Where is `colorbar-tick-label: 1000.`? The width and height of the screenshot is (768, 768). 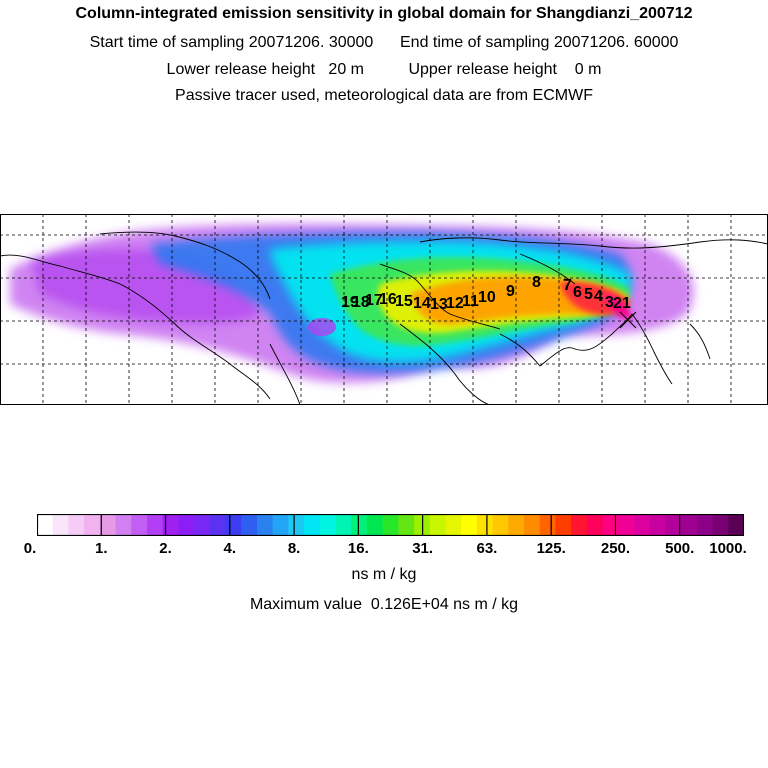 colorbar-tick-label: 1000. is located at coordinates (728, 548).